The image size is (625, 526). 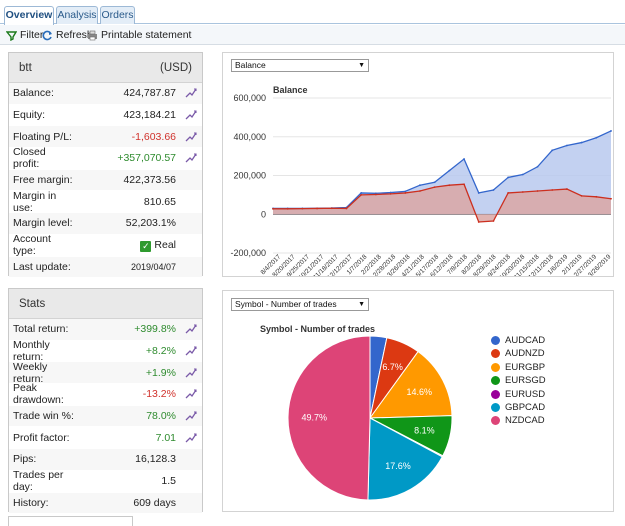 I want to click on legend-label: GBPCAD, so click(x=525, y=407).